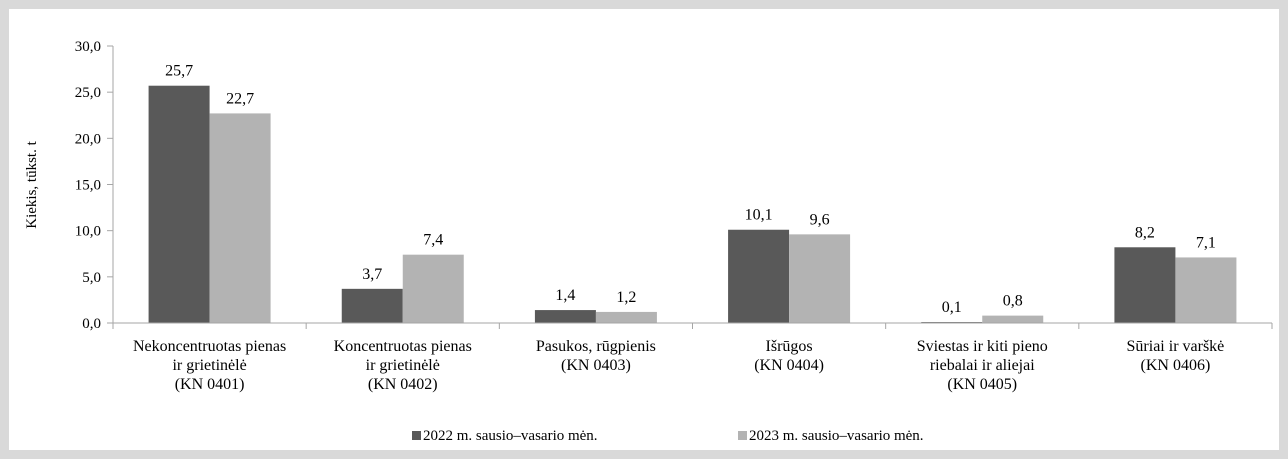  I want to click on data-label: 8,2, so click(1145, 232).